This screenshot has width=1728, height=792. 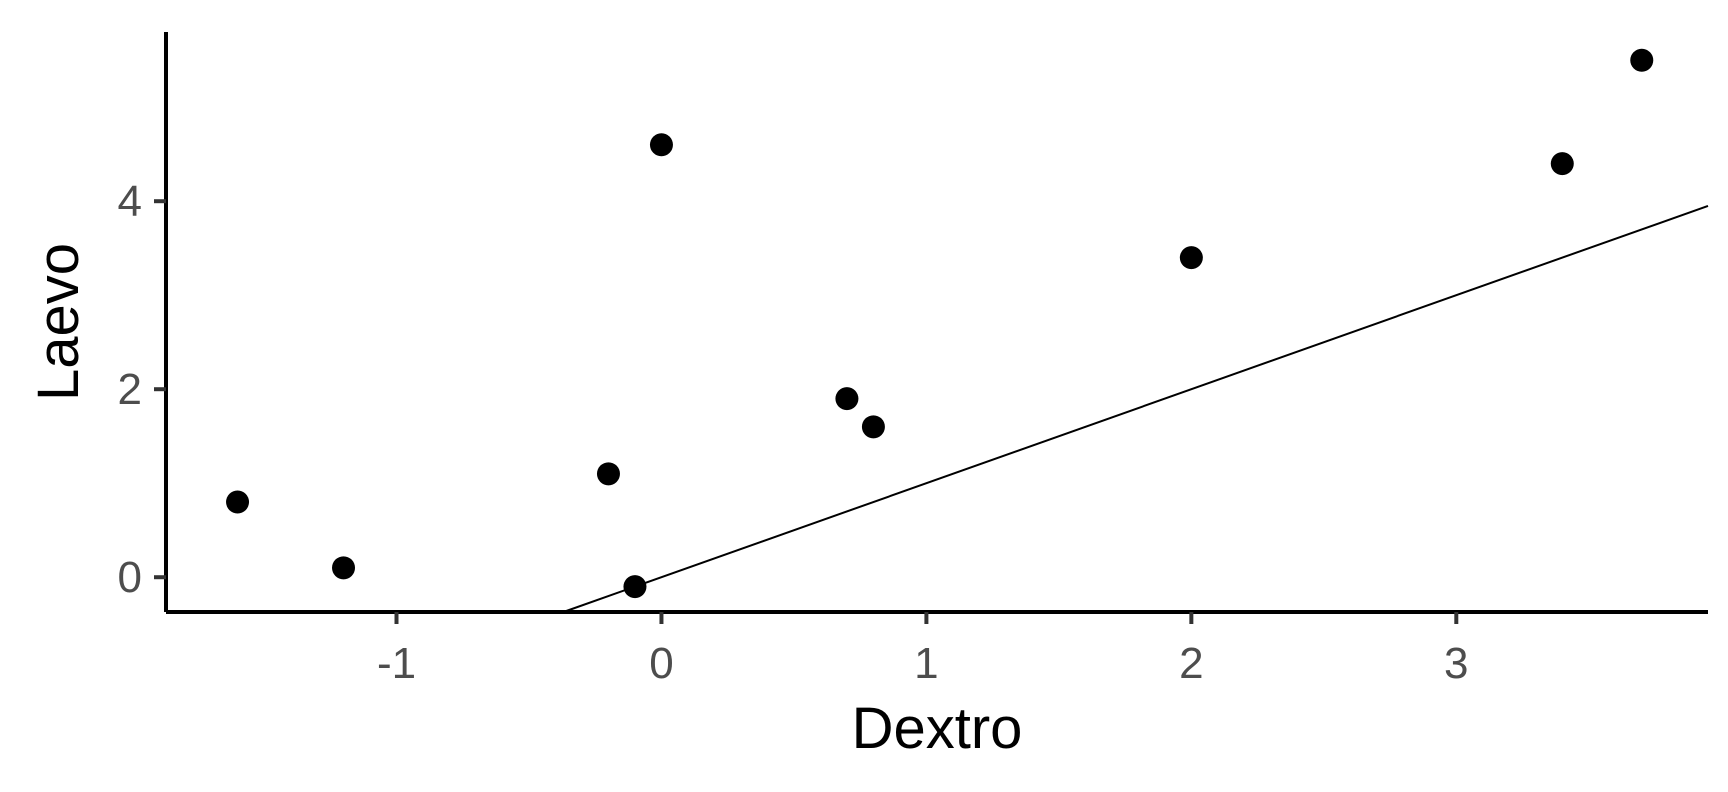 I want to click on y-axis-title: Laevo, so click(x=58, y=322).